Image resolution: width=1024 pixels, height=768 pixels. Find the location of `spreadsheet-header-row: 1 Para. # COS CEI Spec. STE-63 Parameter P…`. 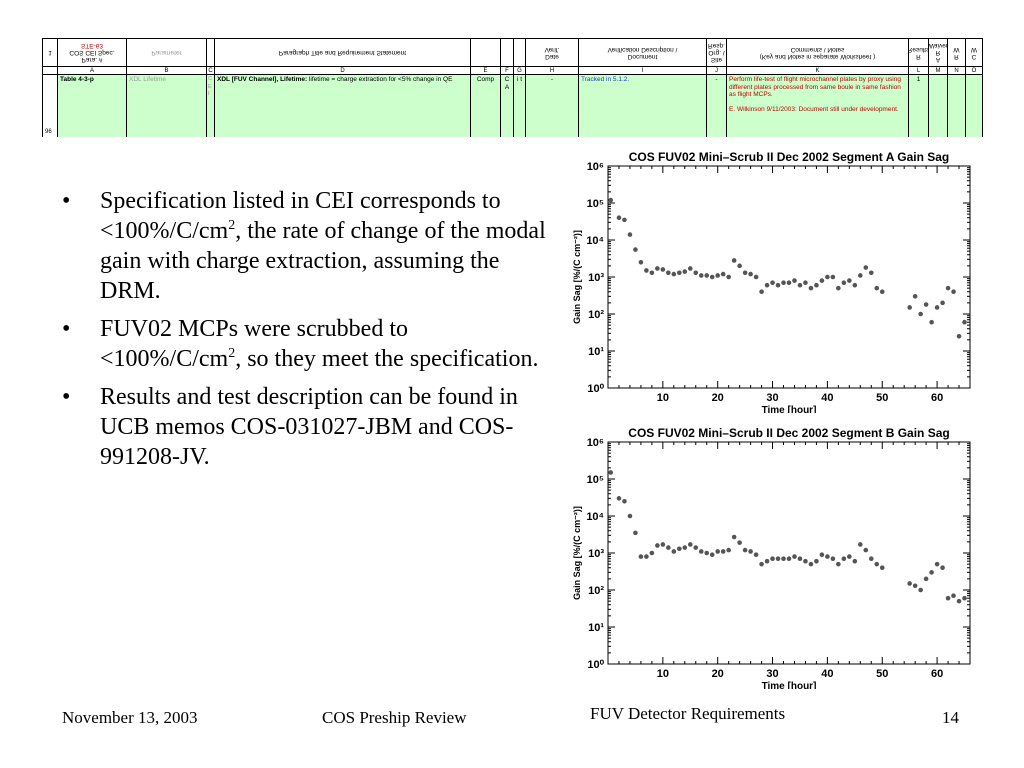

spreadsheet-header-row: 1 Para. # COS CEI Spec. STE-63 Parameter P… is located at coordinates (512, 53).